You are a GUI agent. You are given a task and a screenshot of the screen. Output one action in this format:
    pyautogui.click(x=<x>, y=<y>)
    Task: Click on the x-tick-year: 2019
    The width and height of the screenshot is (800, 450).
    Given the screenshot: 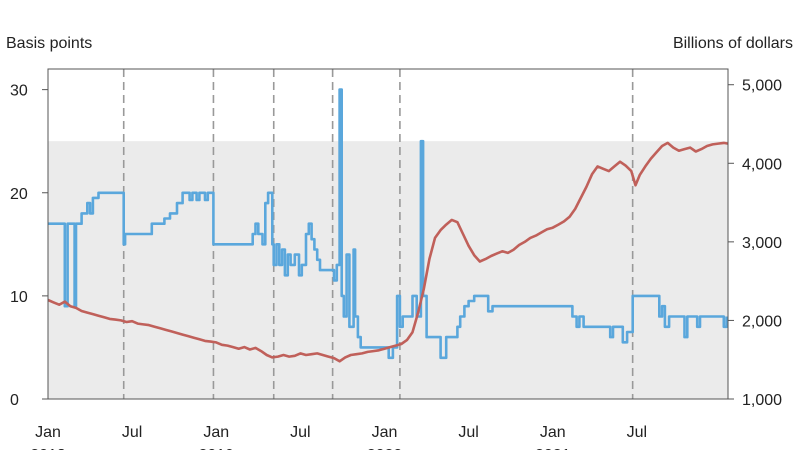 What is the action you would take?
    pyautogui.click(x=216, y=448)
    